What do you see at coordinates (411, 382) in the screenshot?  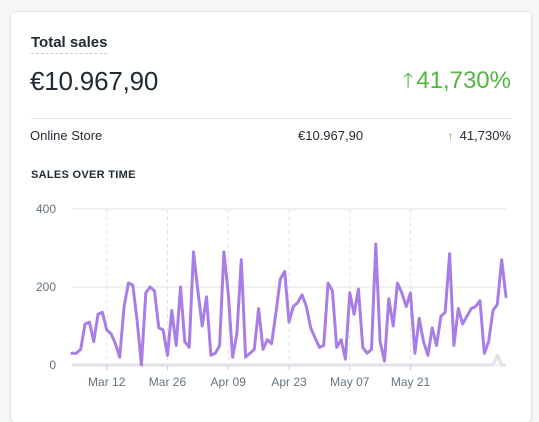 I see `x-tick-label: May 21` at bounding box center [411, 382].